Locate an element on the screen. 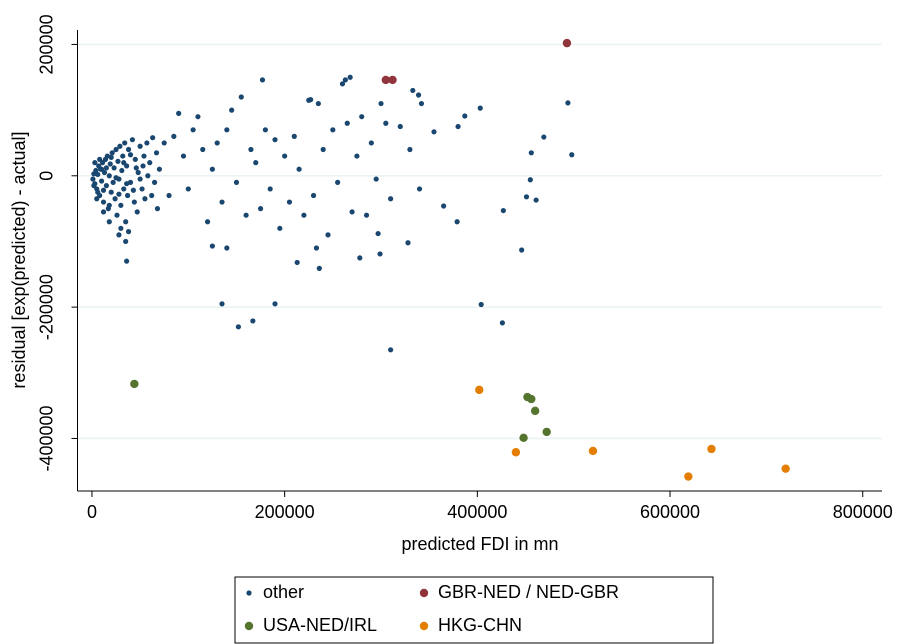 Image resolution: width=914 pixels, height=644 pixels. x-tick-label: 0 is located at coordinates (92, 512).